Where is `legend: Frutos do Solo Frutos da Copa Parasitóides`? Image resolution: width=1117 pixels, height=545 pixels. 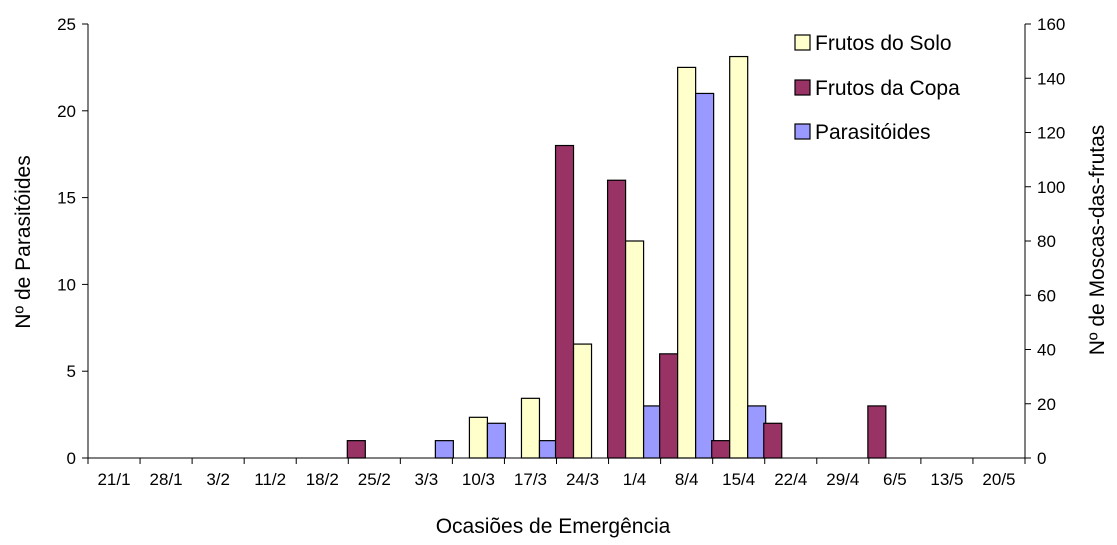
legend: Frutos do Solo Frutos da Copa Parasitóides is located at coordinates (877, 88).